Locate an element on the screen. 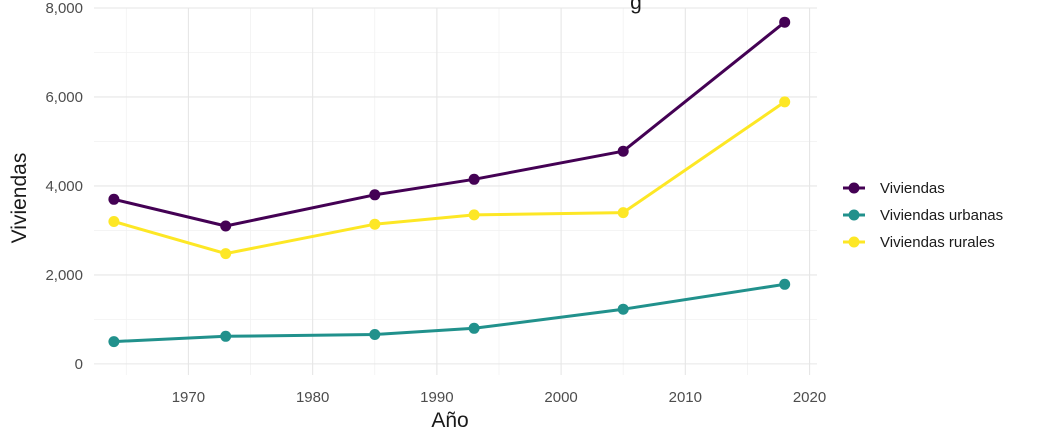 The width and height of the screenshot is (1037, 432). legend-label: Viviendas is located at coordinates (912, 188).